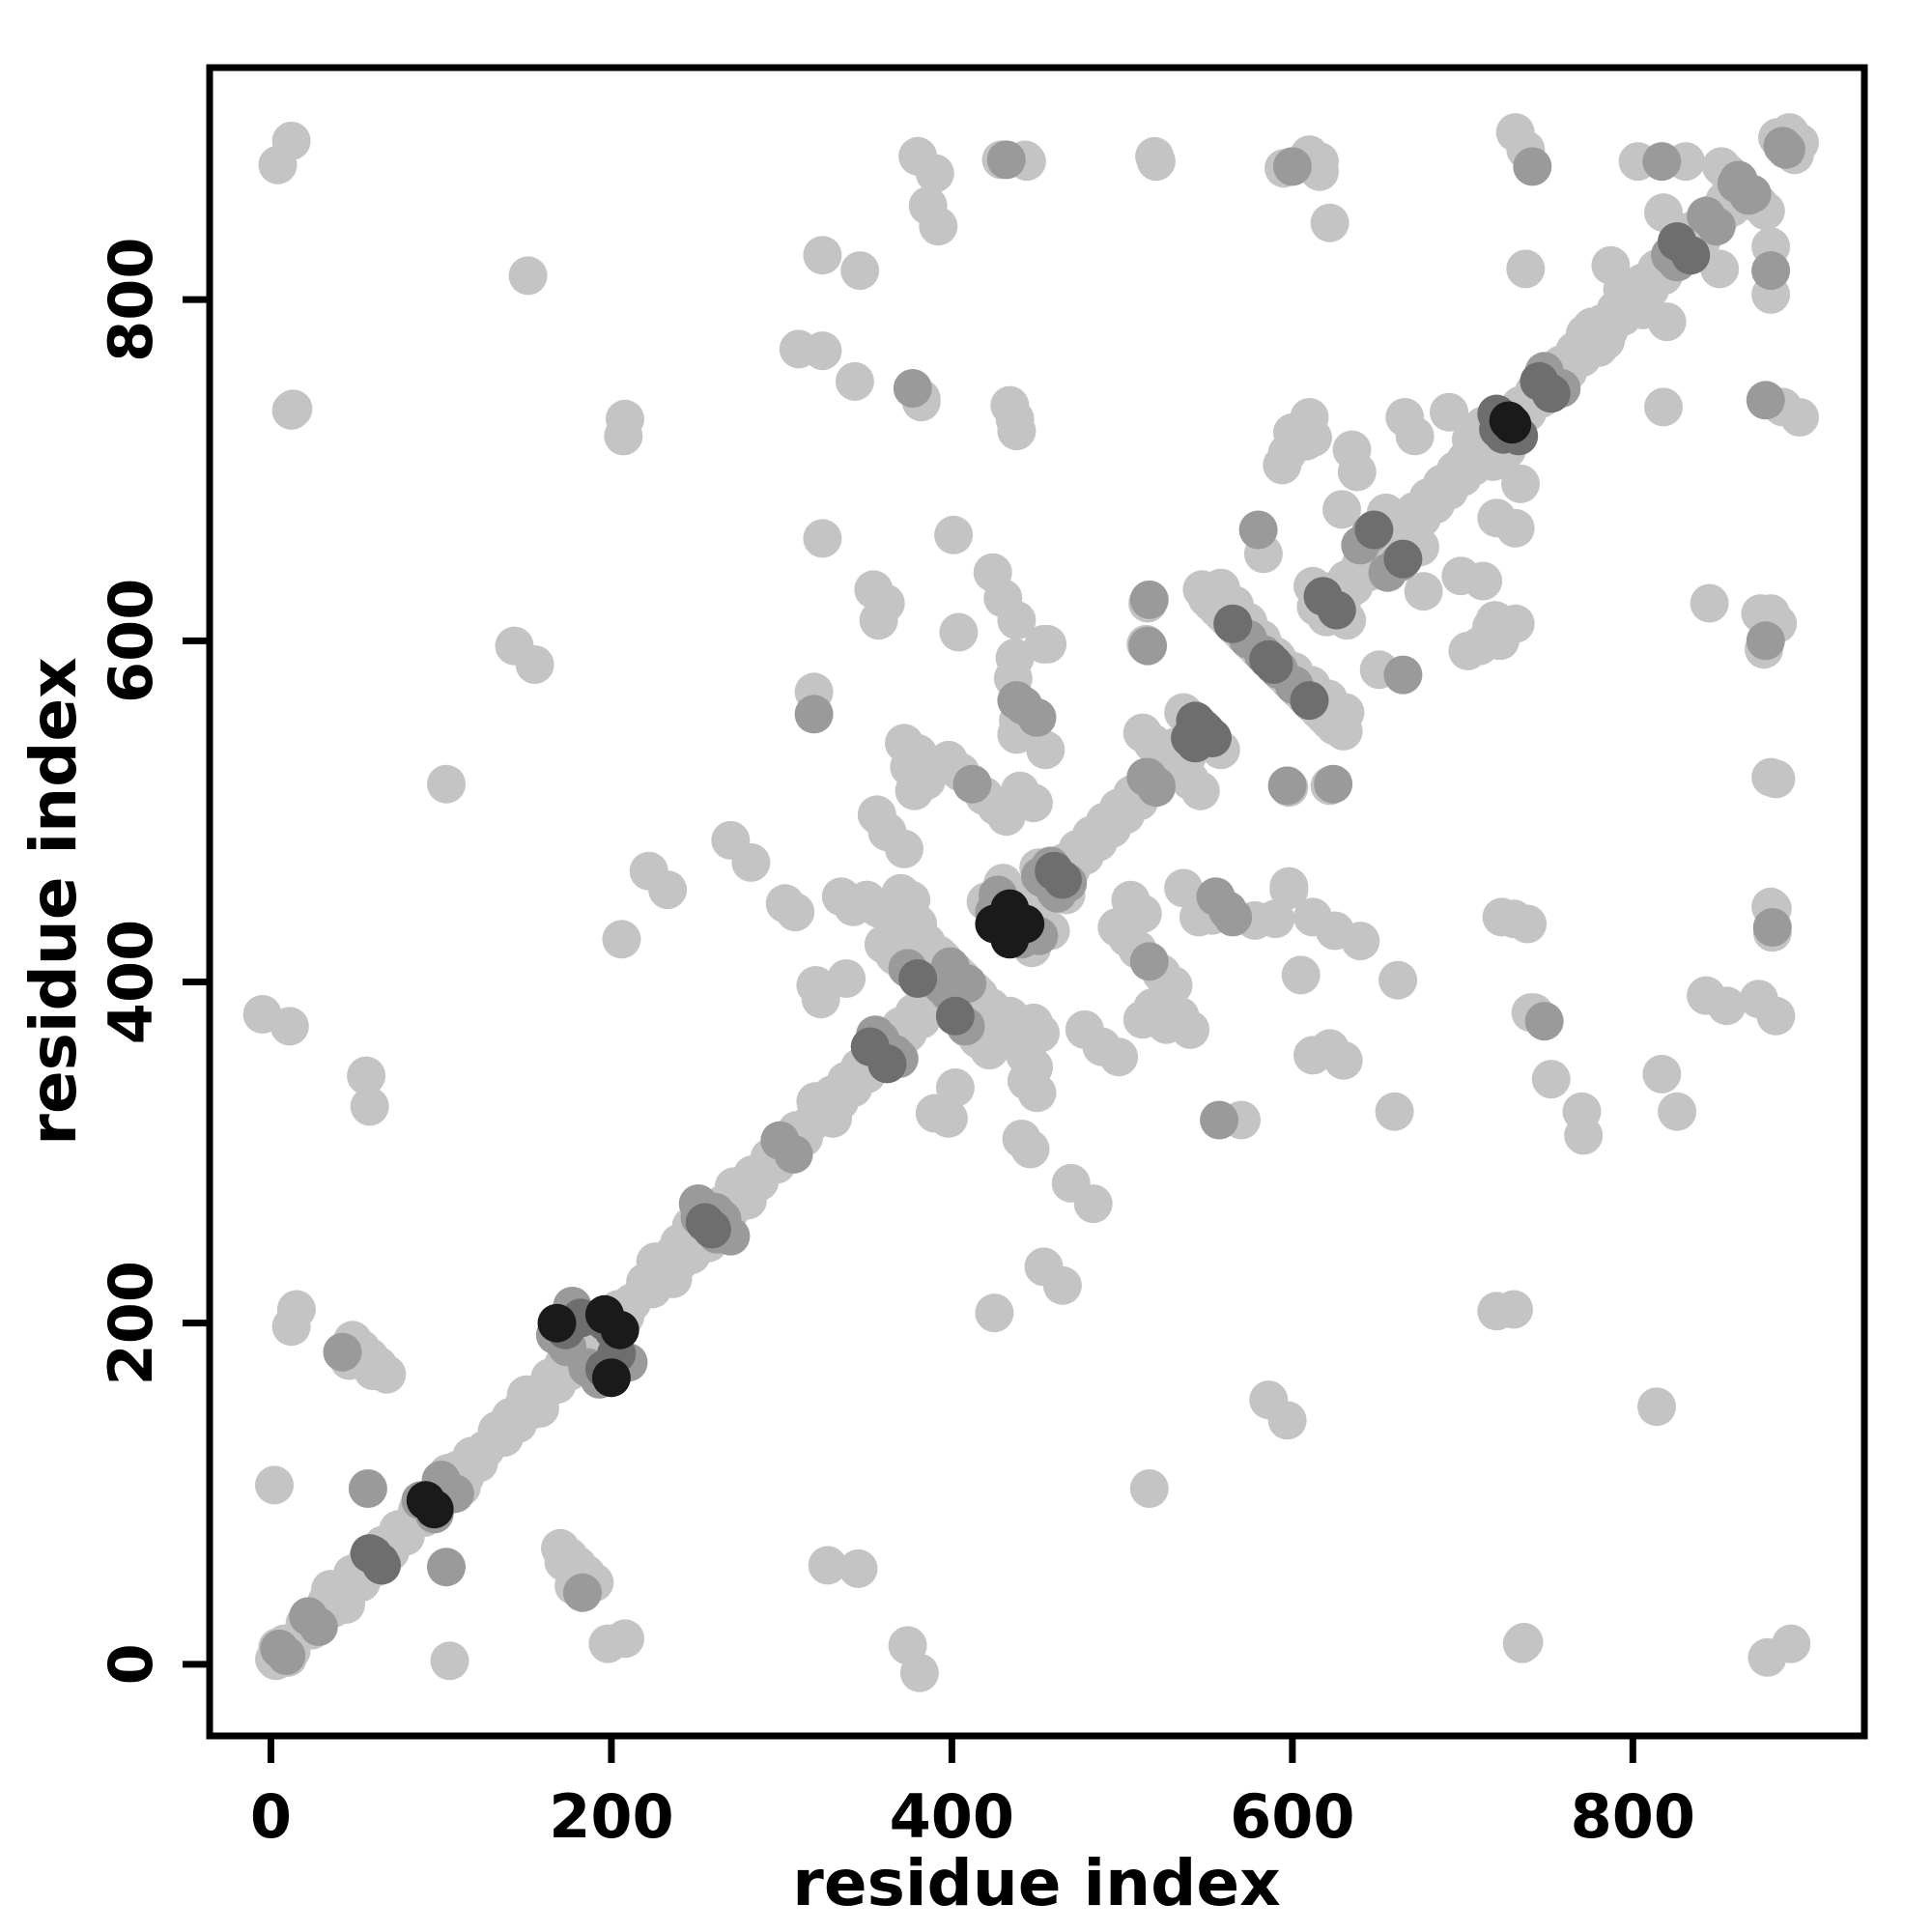 Image resolution: width=1932 pixels, height=1932 pixels. Describe the element at coordinates (1633, 1816) in the screenshot. I see `x-tick-label: 800` at that location.